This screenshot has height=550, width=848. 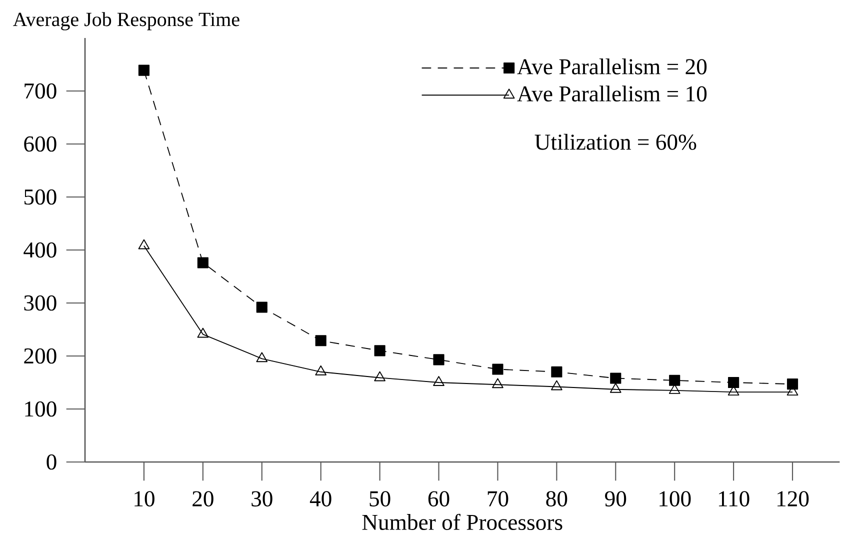 What do you see at coordinates (321, 498) in the screenshot?
I see `x-tick-label: 40` at bounding box center [321, 498].